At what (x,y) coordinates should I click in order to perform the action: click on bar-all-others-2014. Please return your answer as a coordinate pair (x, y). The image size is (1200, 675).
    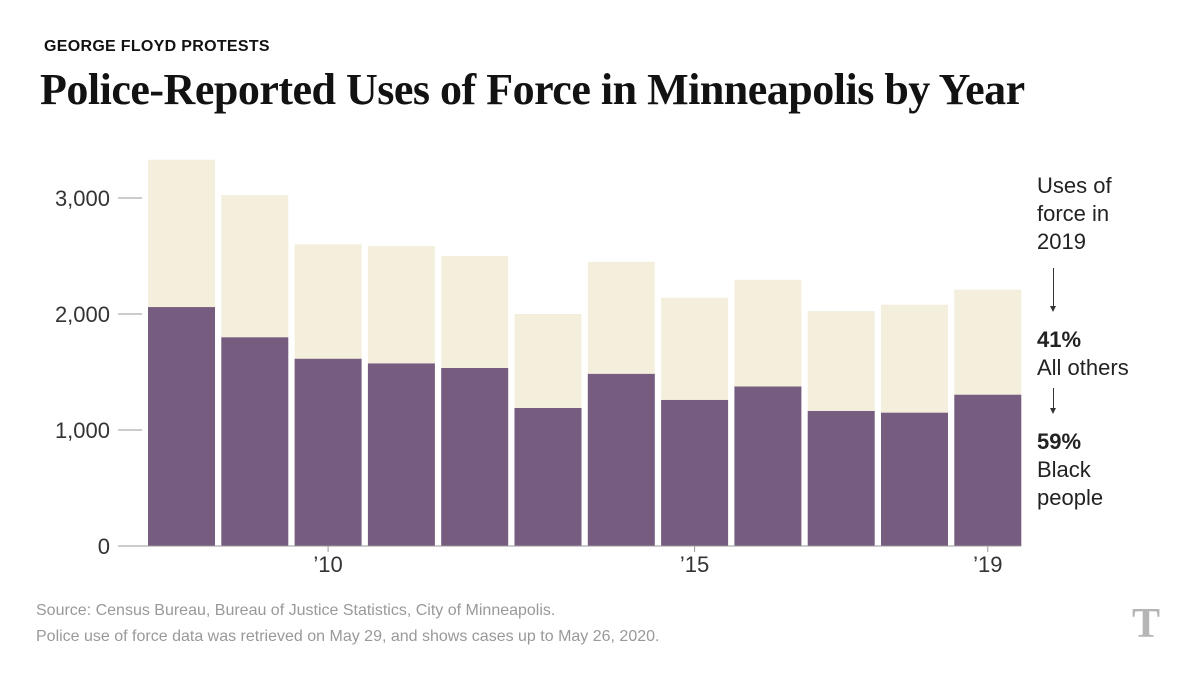
    Looking at the image, I should click on (621, 317).